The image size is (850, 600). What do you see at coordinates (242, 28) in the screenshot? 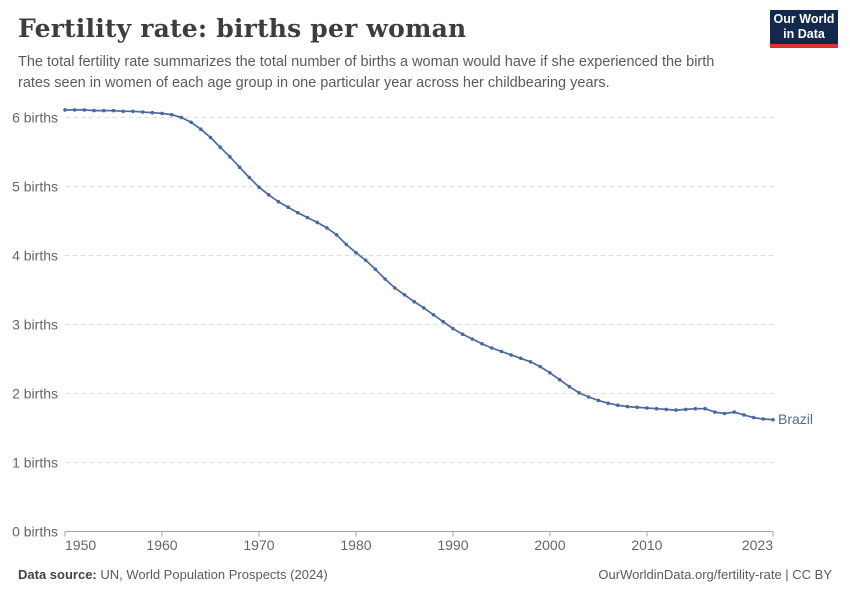
I see `page-title: Fertility rate: births per woman` at bounding box center [242, 28].